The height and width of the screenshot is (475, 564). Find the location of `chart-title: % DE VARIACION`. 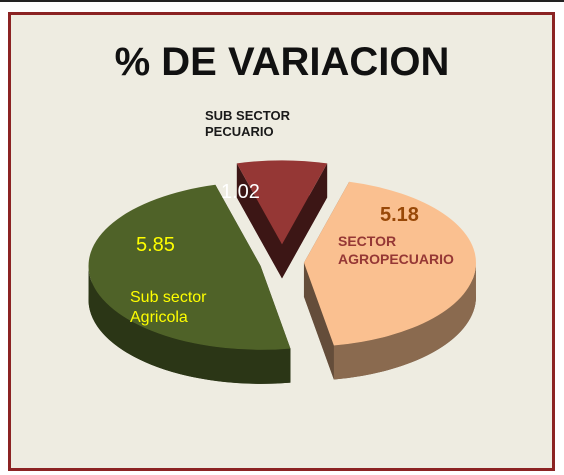

chart-title: % DE VARIACION is located at coordinates (282, 62).